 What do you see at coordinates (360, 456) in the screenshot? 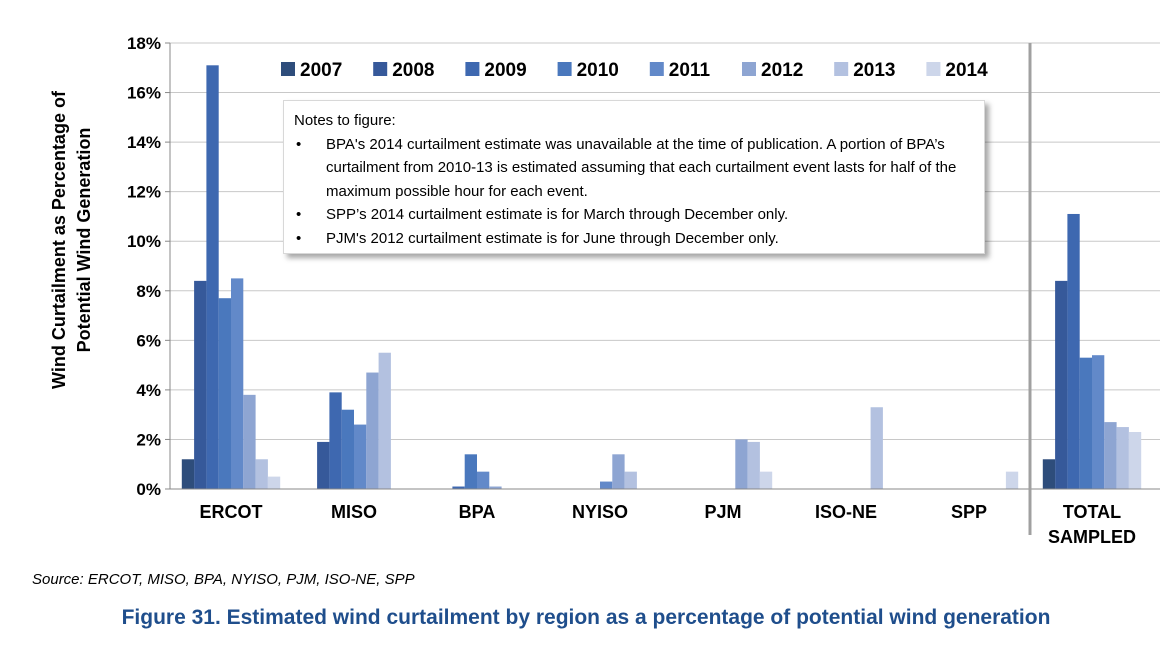
I see `bar-miso-2011` at bounding box center [360, 456].